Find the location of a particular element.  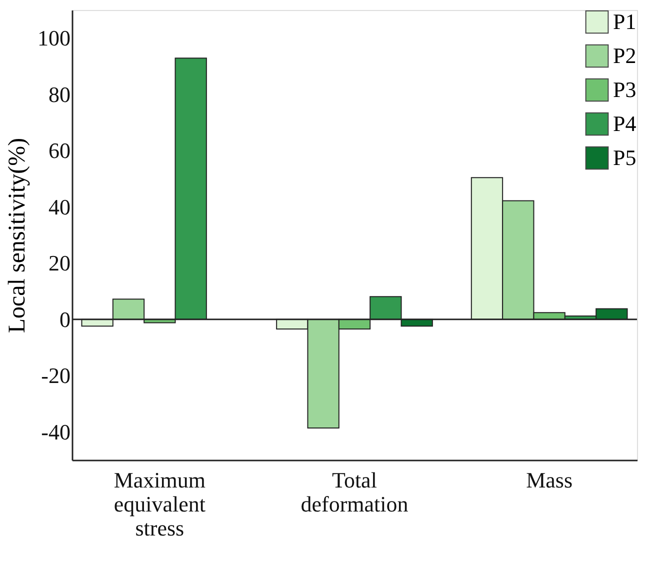

legend-label: P1 is located at coordinates (624, 21).